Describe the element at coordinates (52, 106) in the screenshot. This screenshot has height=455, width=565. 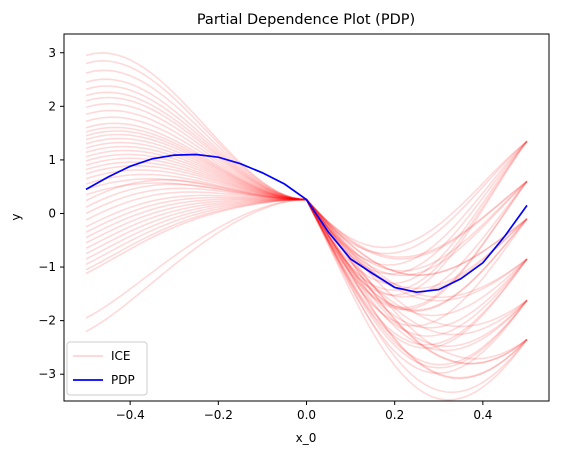
I see `y-tick-label: 2` at that location.